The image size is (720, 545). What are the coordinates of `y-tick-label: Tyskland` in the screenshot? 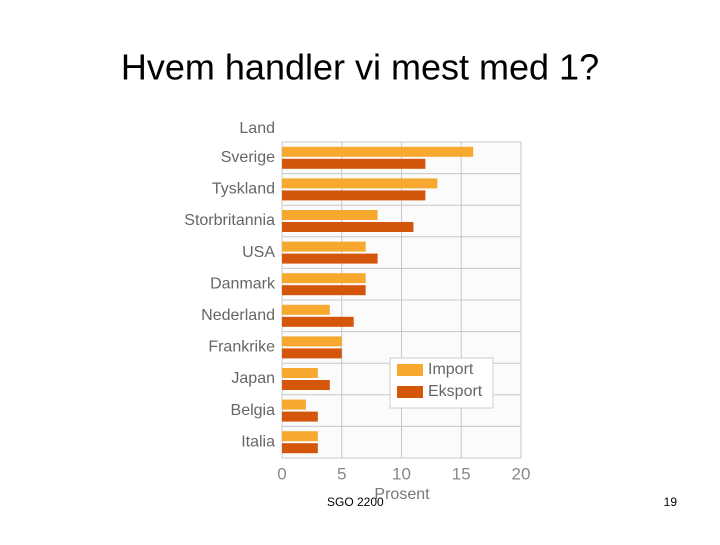 It's located at (243, 189).